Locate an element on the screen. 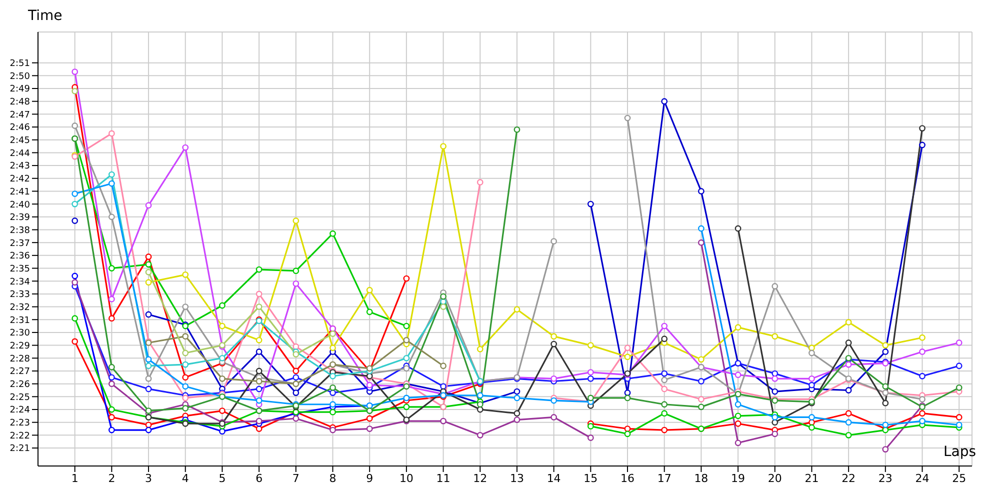  x-tick-label: 21 is located at coordinates (811, 478).